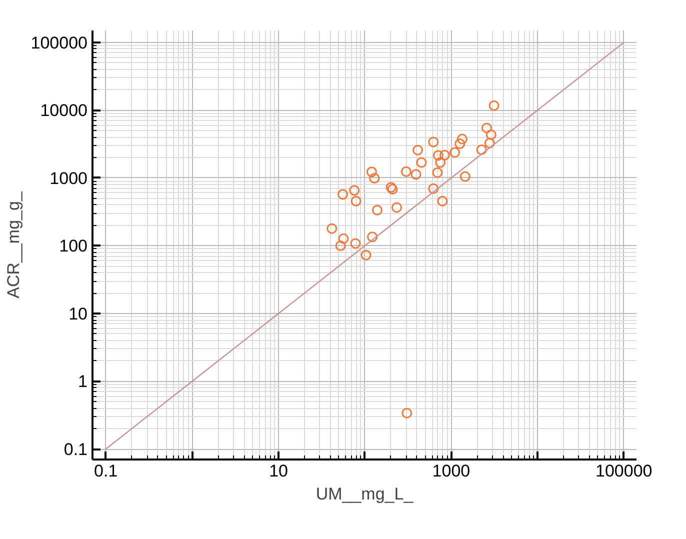 The width and height of the screenshot is (686, 539). I want to click on x-axis-title: UM__mg_L_, so click(365, 494).